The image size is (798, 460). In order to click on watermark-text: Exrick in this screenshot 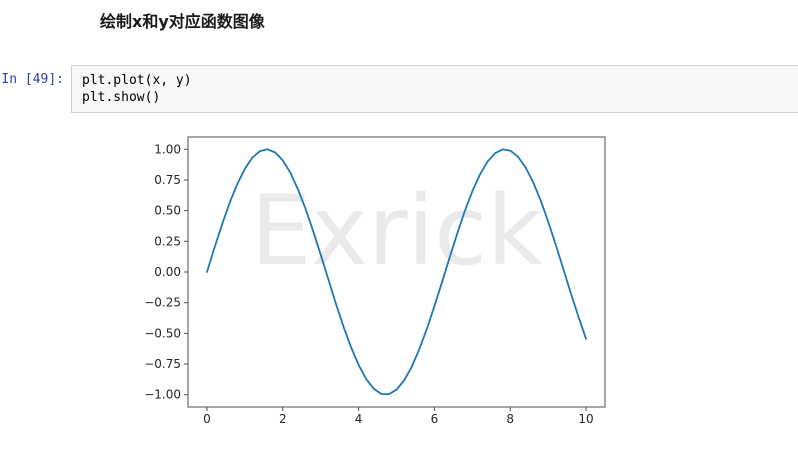, I will do `click(397, 231)`.